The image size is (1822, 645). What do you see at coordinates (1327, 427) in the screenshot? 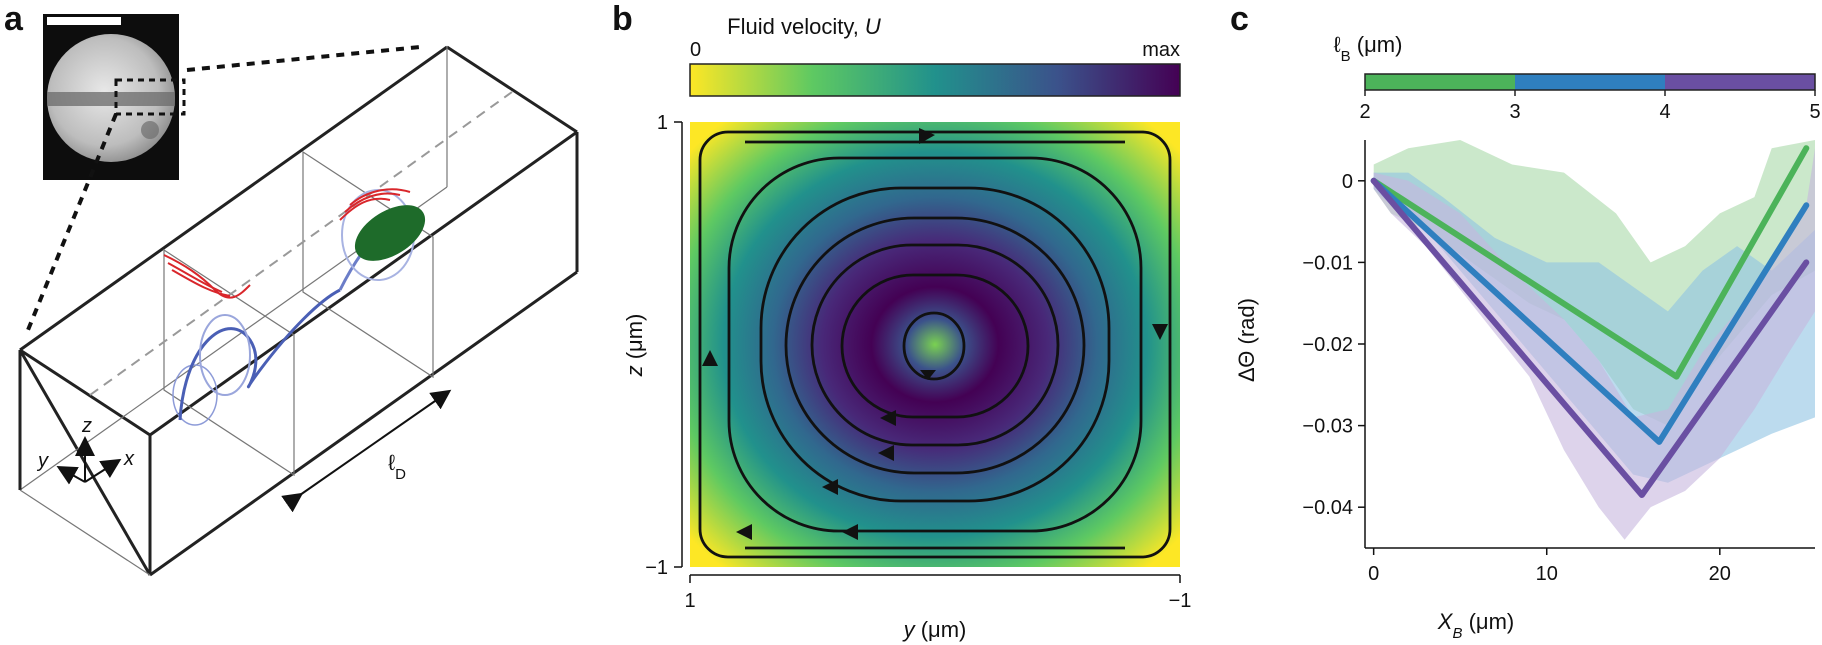
I see `plot-y-tick-label: −0.03` at bounding box center [1327, 427].